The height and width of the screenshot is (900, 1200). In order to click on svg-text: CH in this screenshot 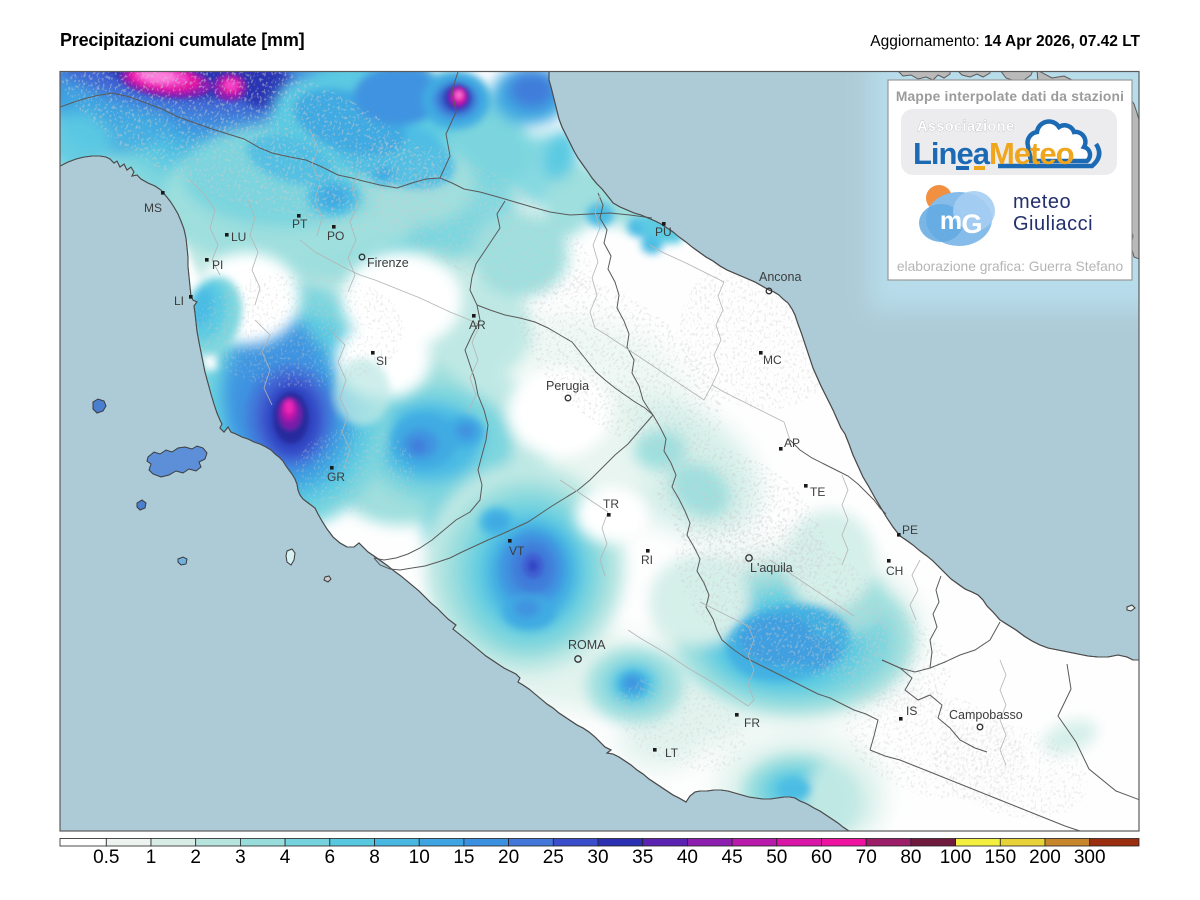, I will do `click(894, 571)`.